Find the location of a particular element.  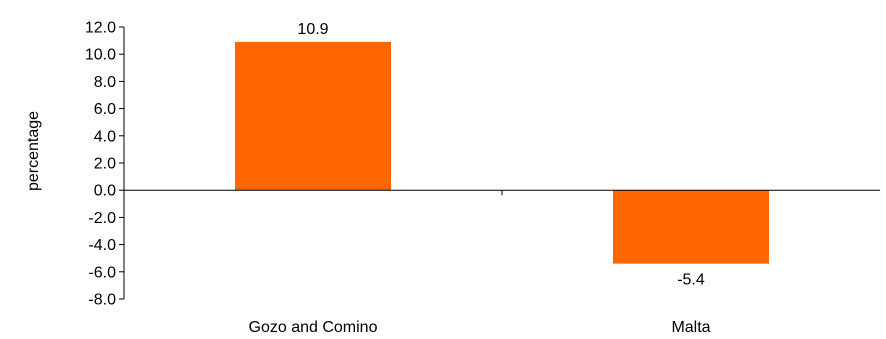

y-axis-title: percentage is located at coordinates (33, 151).